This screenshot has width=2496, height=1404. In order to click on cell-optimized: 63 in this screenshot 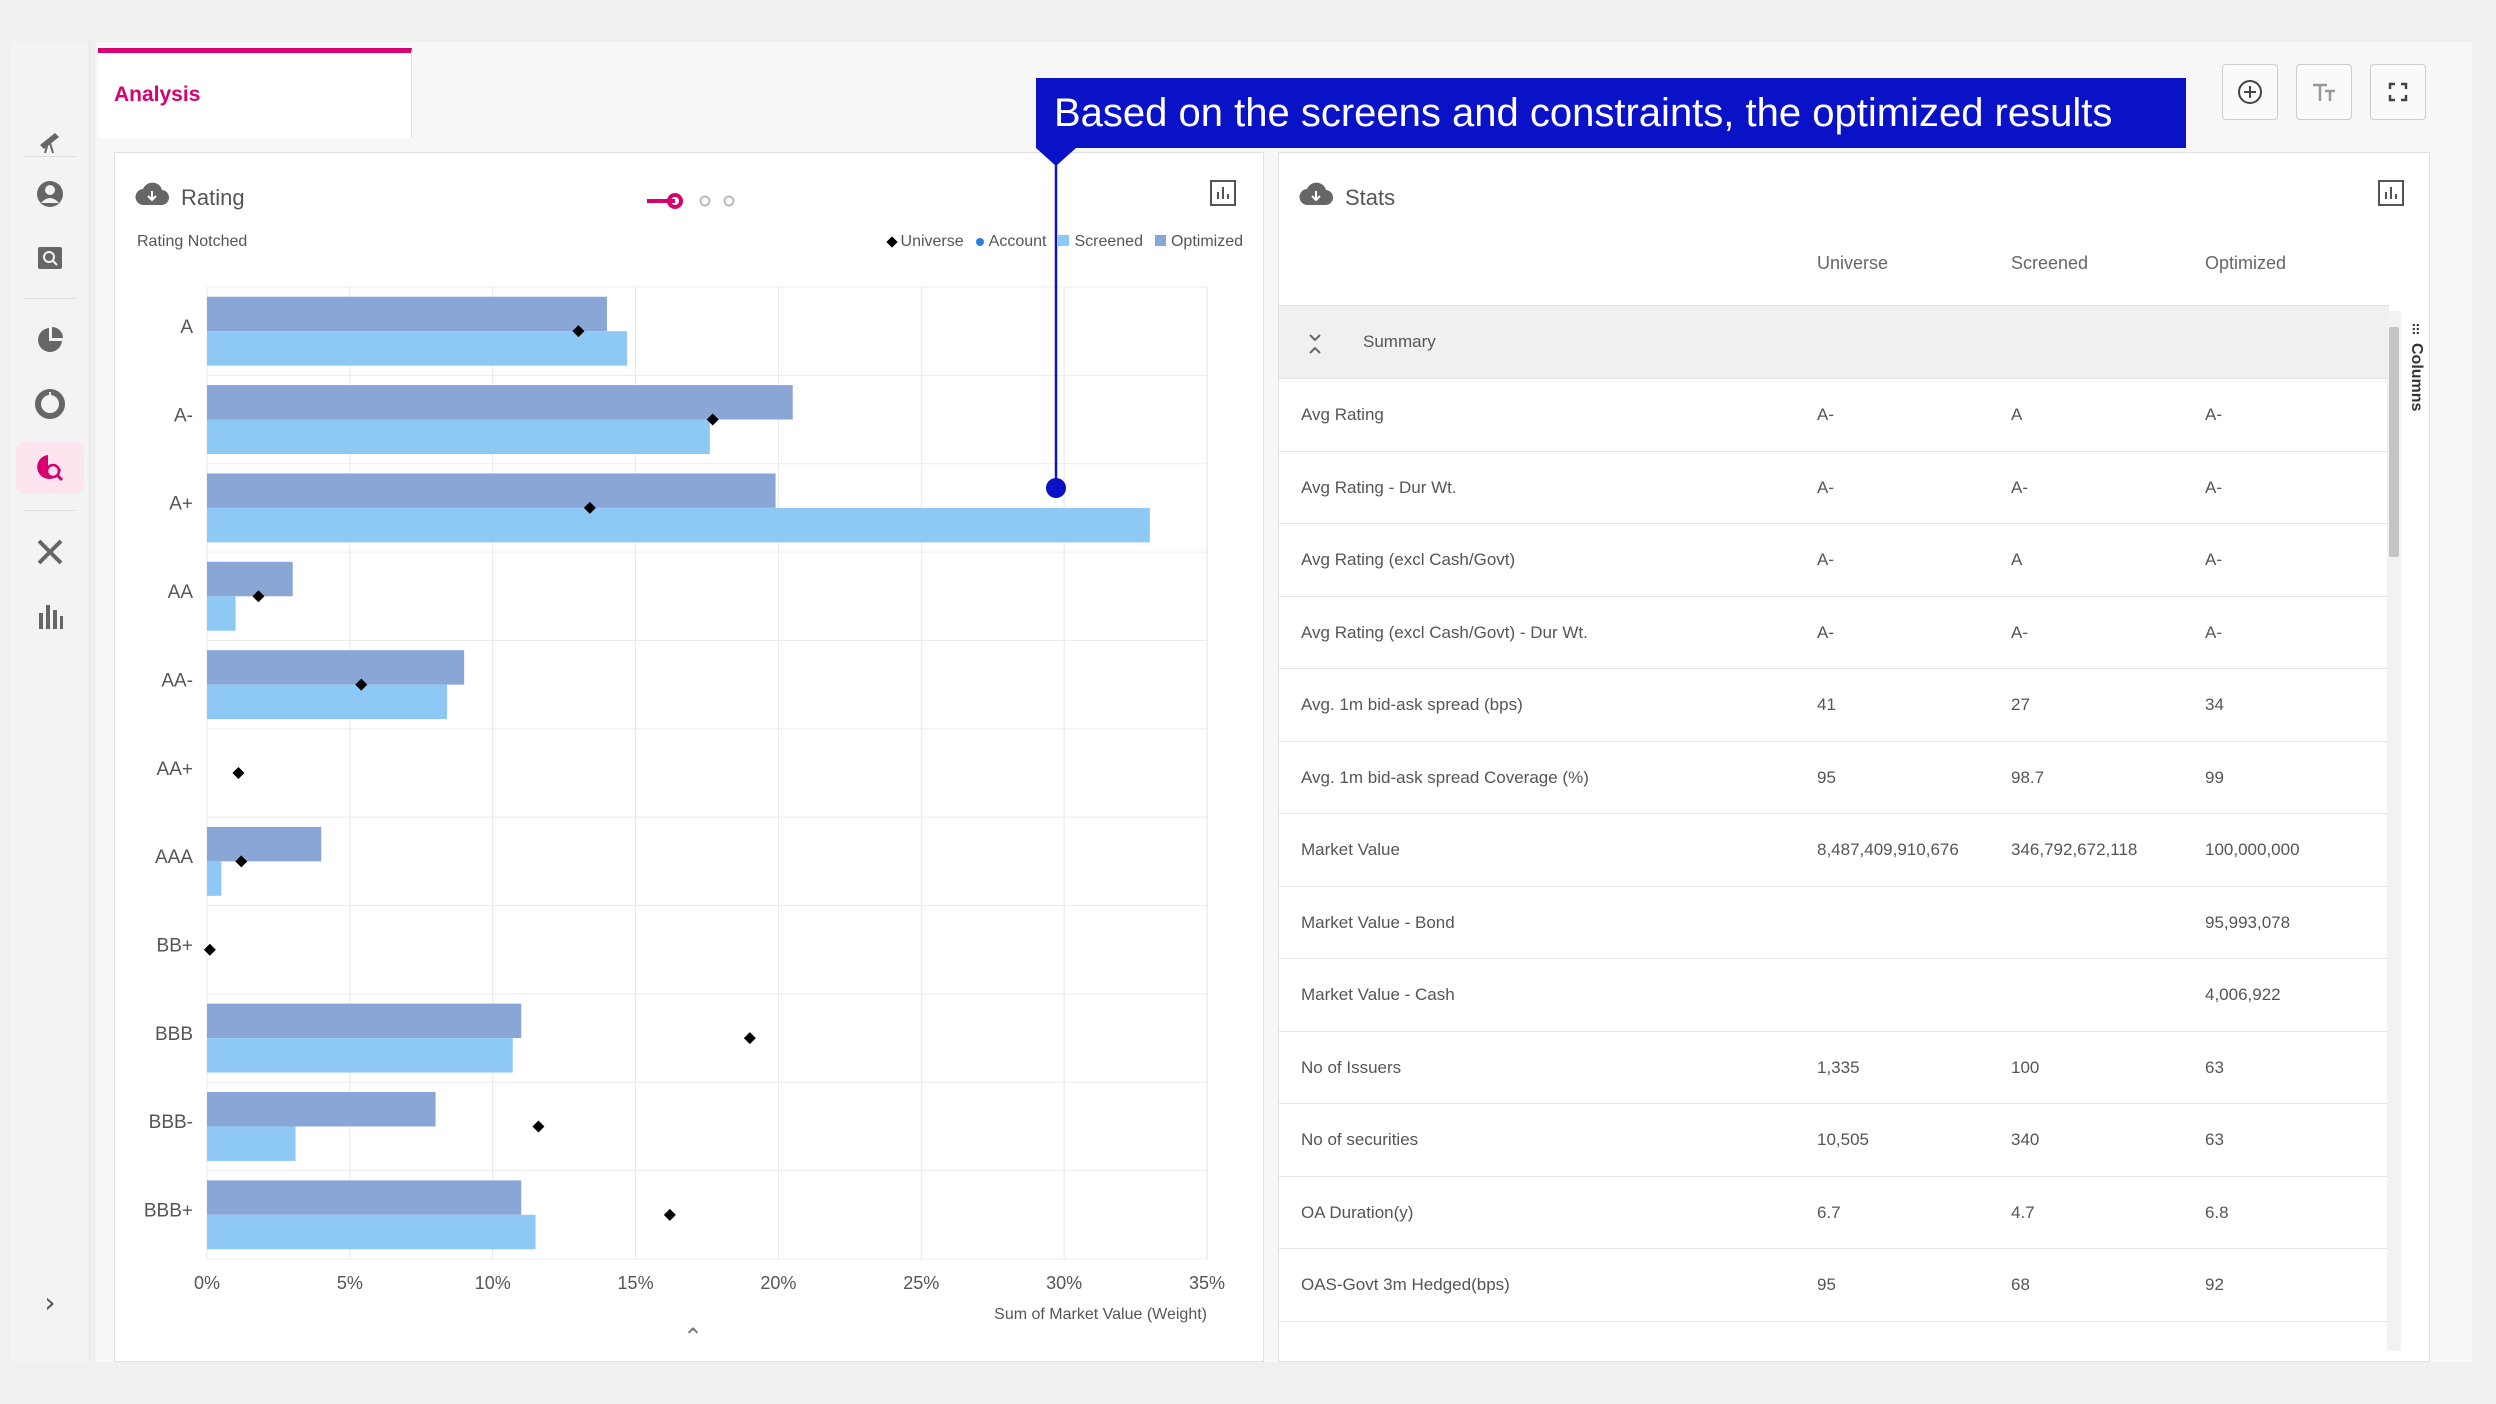, I will do `click(2214, 1067)`.